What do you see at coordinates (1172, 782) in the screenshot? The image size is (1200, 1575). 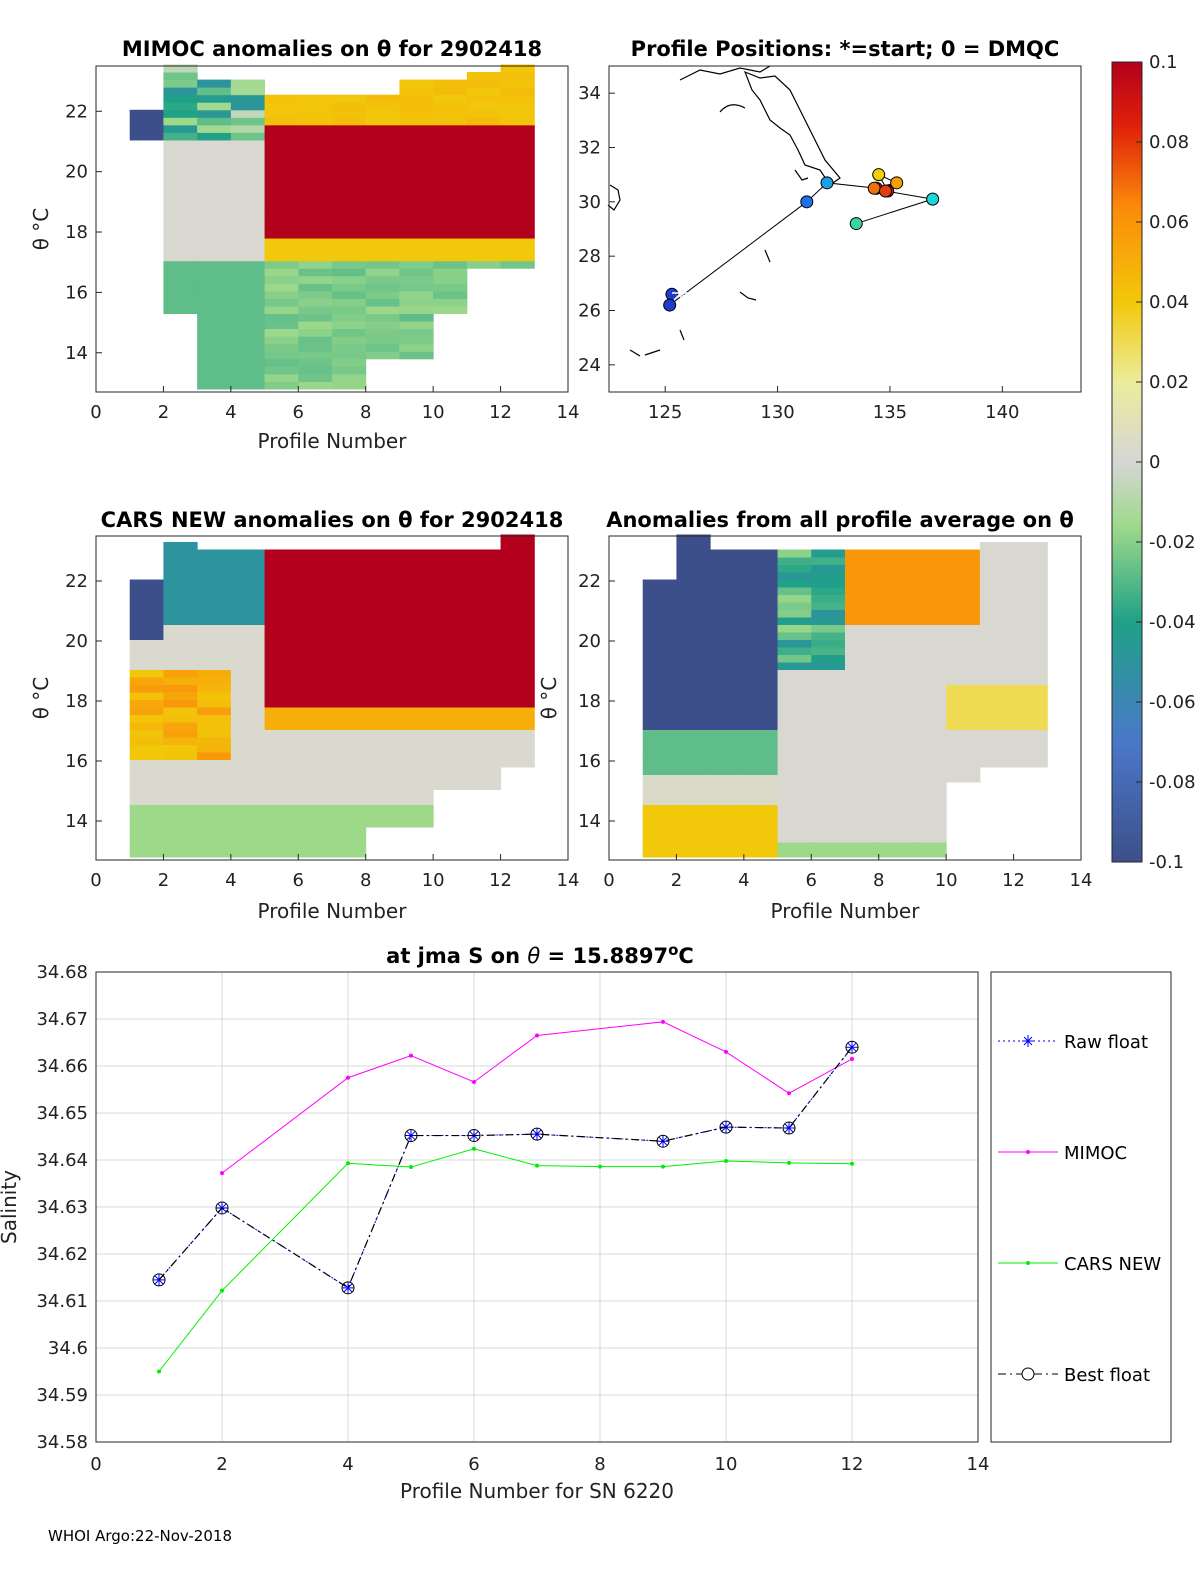 I see `colorbar-tick-label: -0.08` at bounding box center [1172, 782].